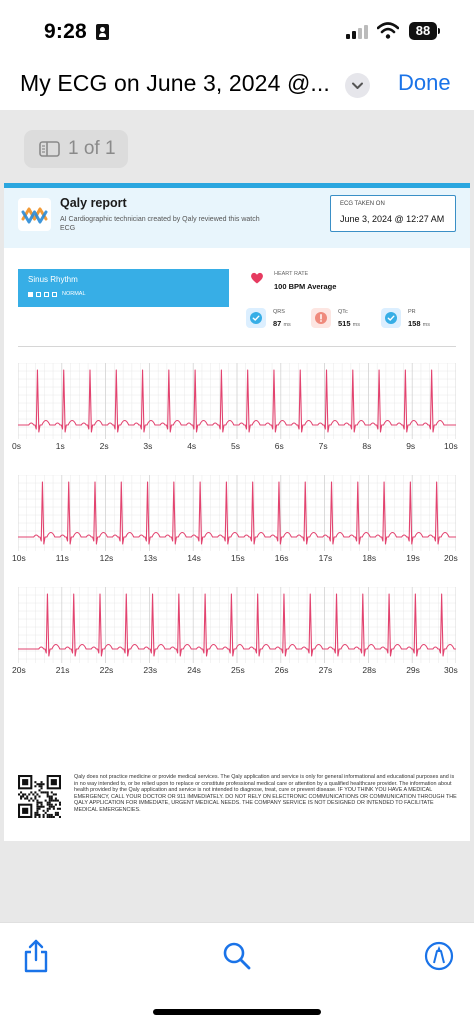 The height and width of the screenshot is (1025, 474). I want to click on time-tick-label: 16s, so click(281, 558).